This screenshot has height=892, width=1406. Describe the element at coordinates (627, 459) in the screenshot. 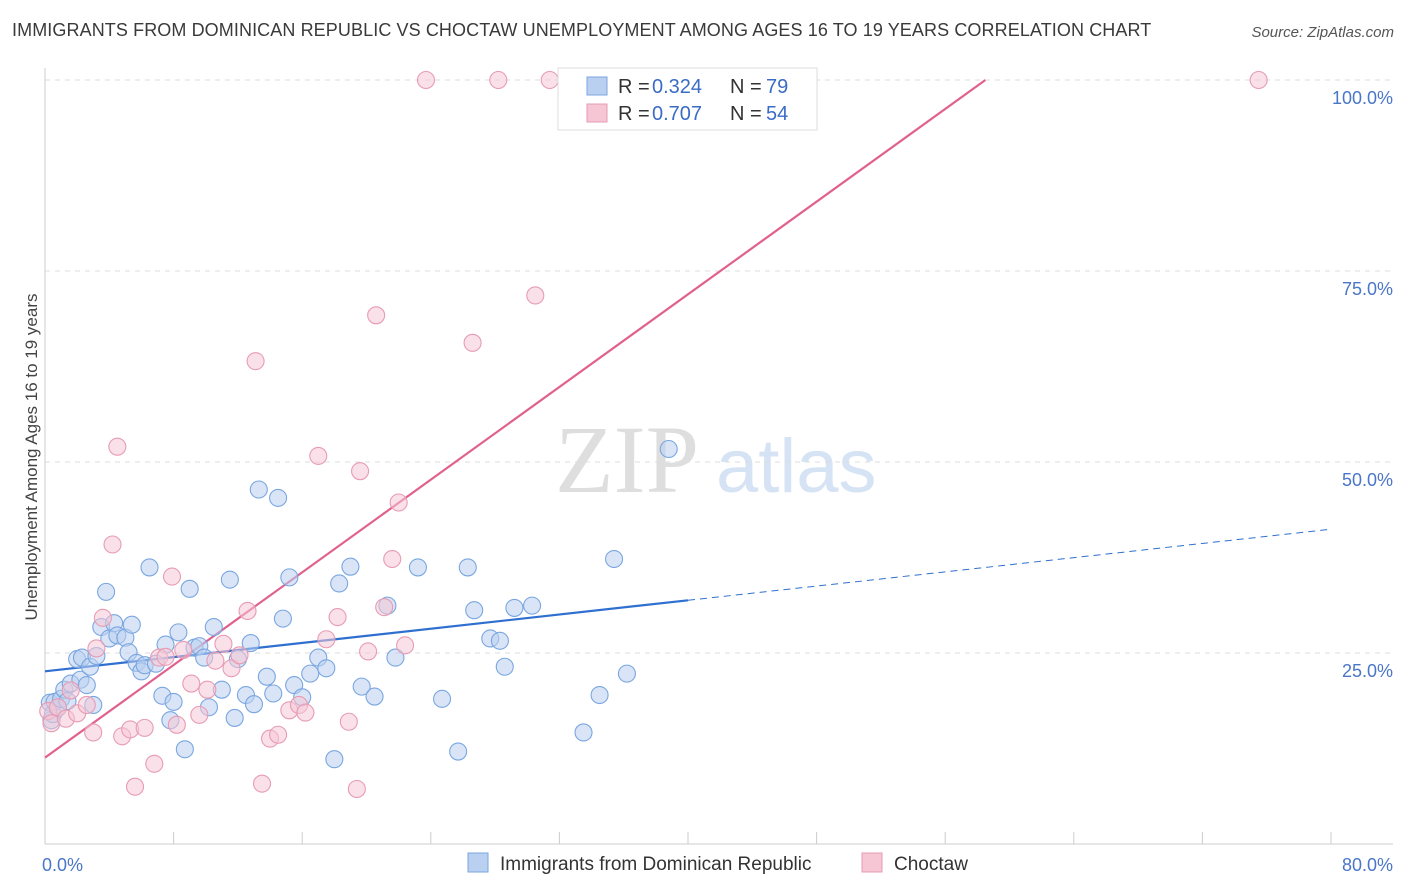

I see `watermark-zip: ZIP` at that location.